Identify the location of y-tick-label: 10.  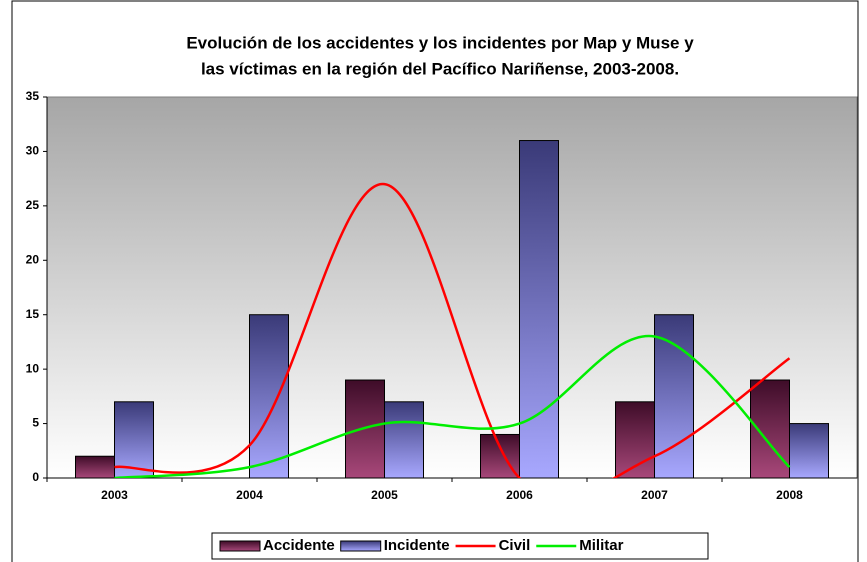
(33, 368).